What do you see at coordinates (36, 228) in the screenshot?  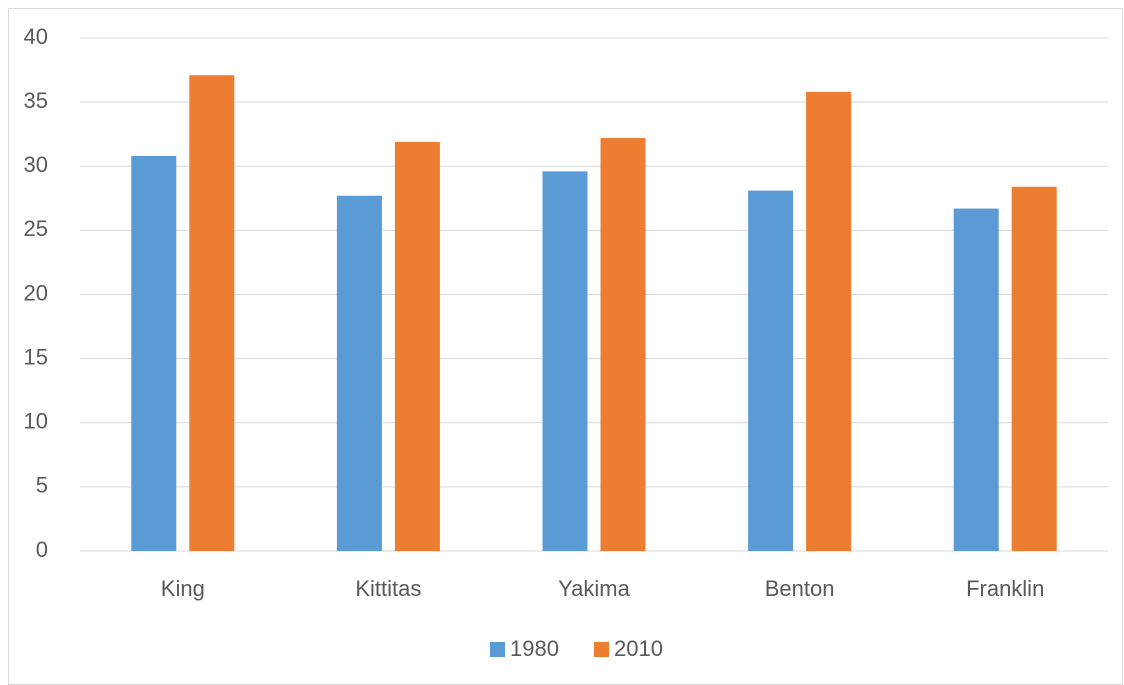 I see `y-tick-label: 25` at bounding box center [36, 228].